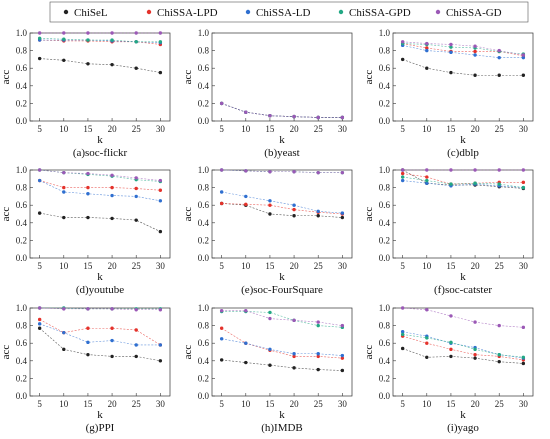 Image resolution: width=550 pixels, height=439 pixels. I want to click on legend-frame, so click(289, 12).